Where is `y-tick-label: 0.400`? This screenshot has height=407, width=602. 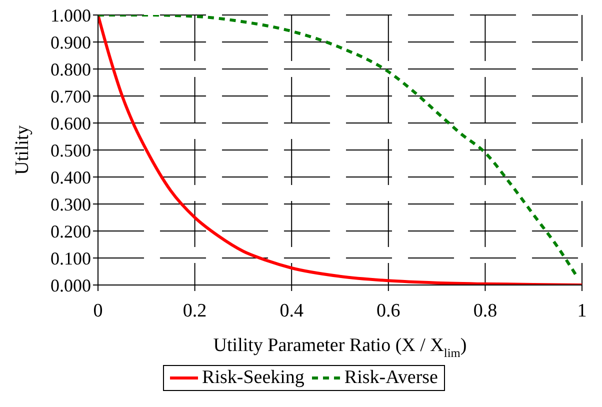 y-tick-label: 0.400 is located at coordinates (70, 177).